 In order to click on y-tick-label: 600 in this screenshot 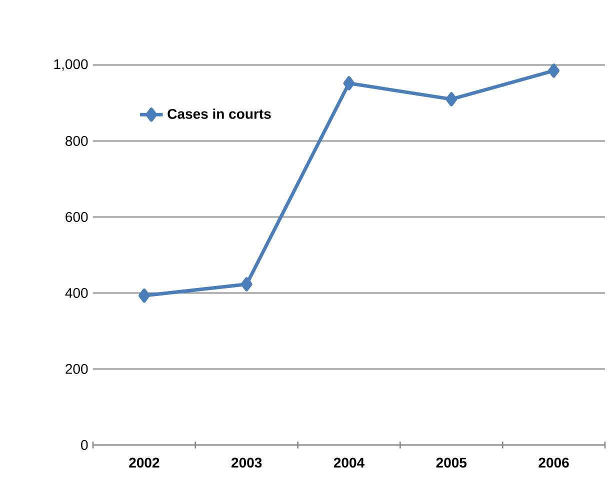, I will do `click(77, 217)`.